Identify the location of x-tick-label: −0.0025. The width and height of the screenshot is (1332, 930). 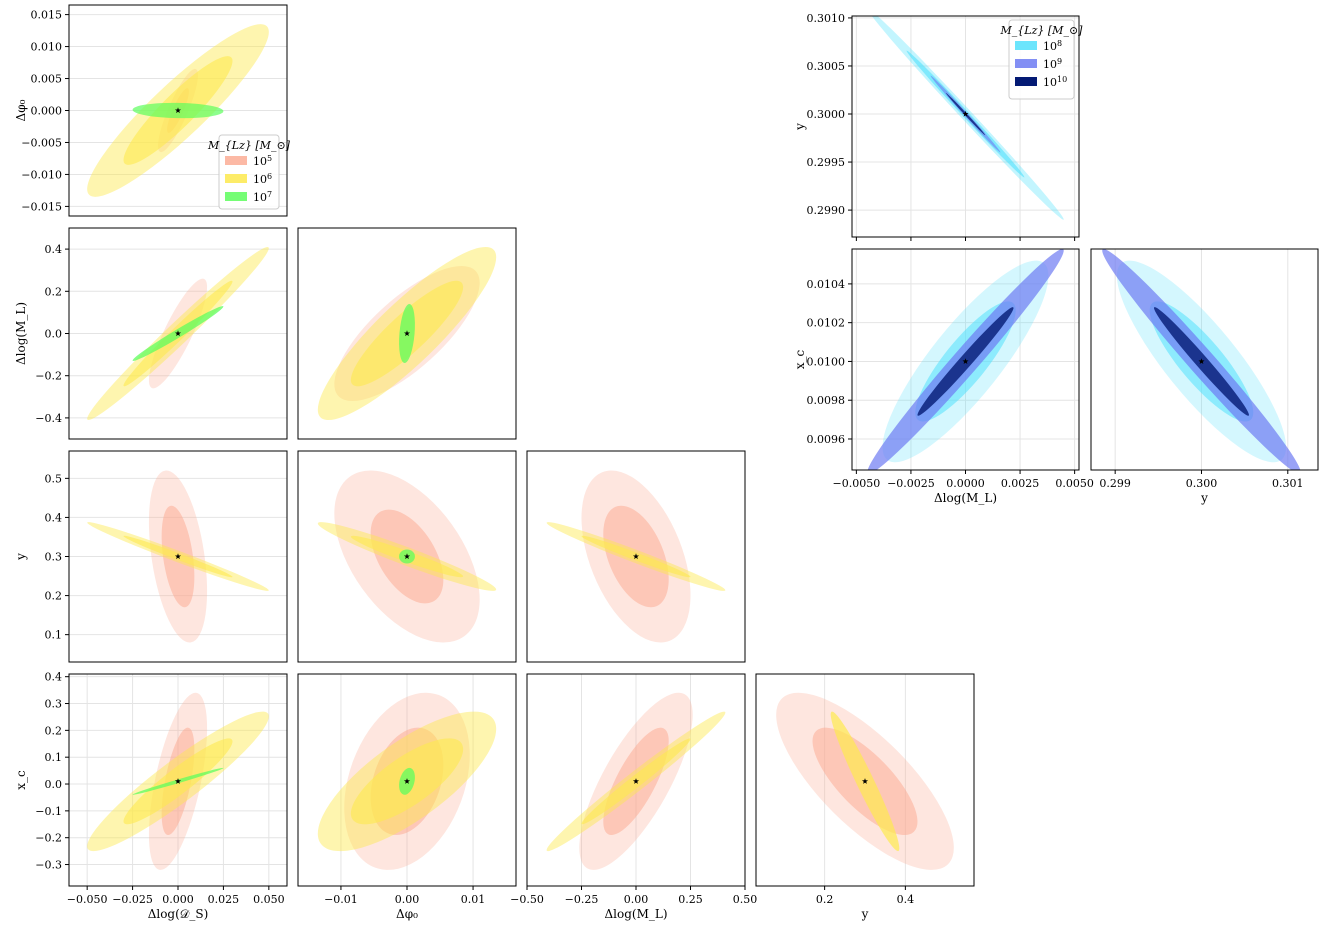
(911, 483).